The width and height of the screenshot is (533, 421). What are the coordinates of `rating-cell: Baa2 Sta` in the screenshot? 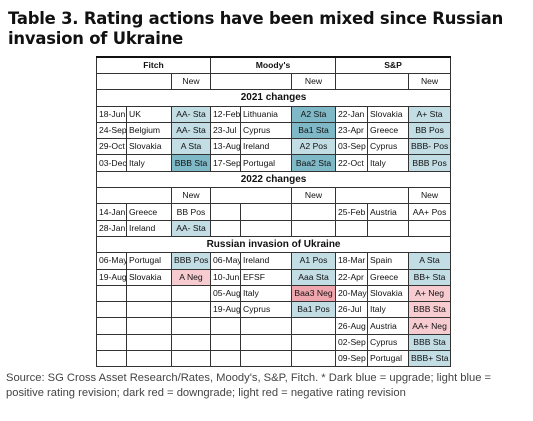 It's located at (314, 163).